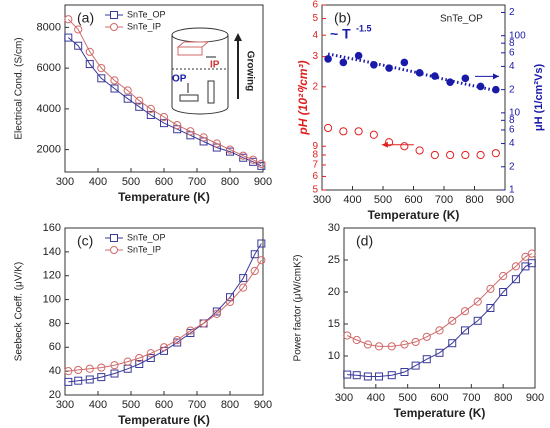 This screenshot has height=428, width=550. What do you see at coordinates (200, 75) in the screenshot?
I see `cylinder-body` at bounding box center [200, 75].